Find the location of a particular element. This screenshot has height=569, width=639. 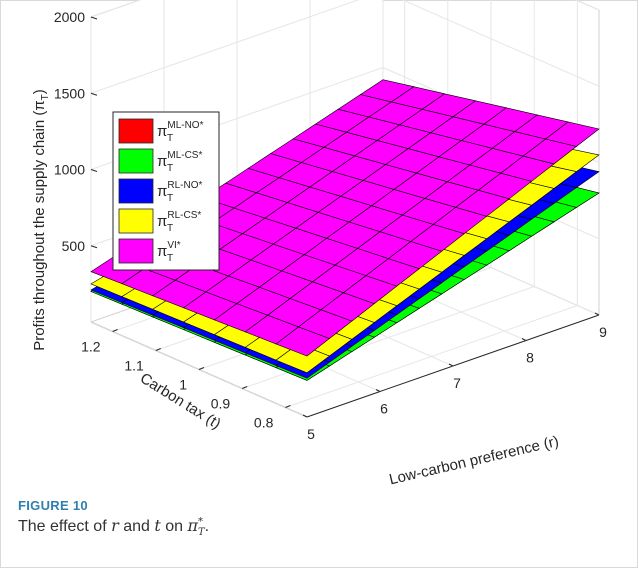

caption-text-2: and is located at coordinates (136, 526).